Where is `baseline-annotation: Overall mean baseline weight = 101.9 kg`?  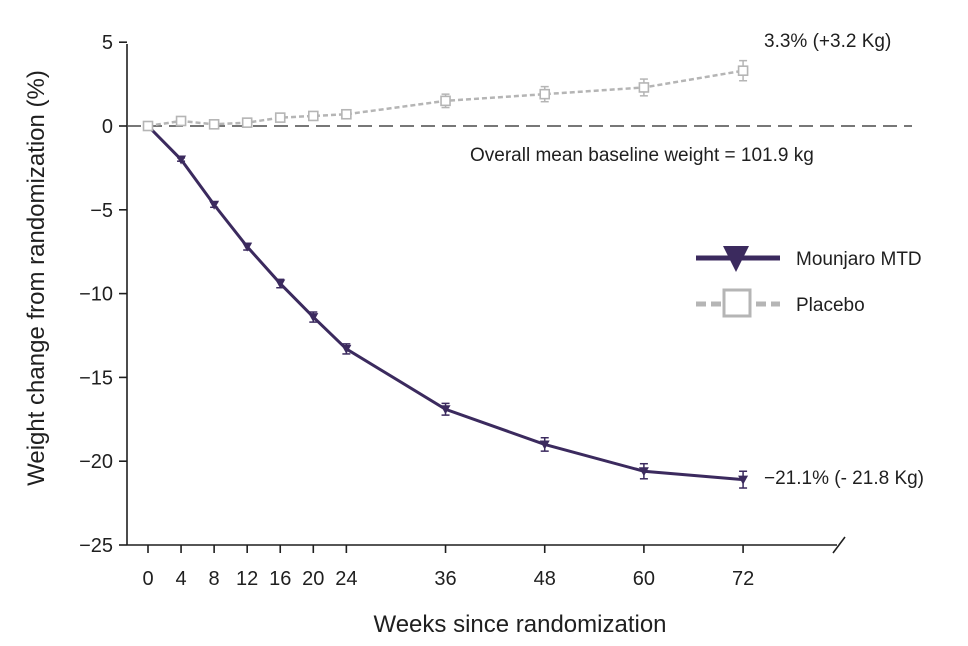 baseline-annotation: Overall mean baseline weight = 101.9 kg is located at coordinates (642, 155).